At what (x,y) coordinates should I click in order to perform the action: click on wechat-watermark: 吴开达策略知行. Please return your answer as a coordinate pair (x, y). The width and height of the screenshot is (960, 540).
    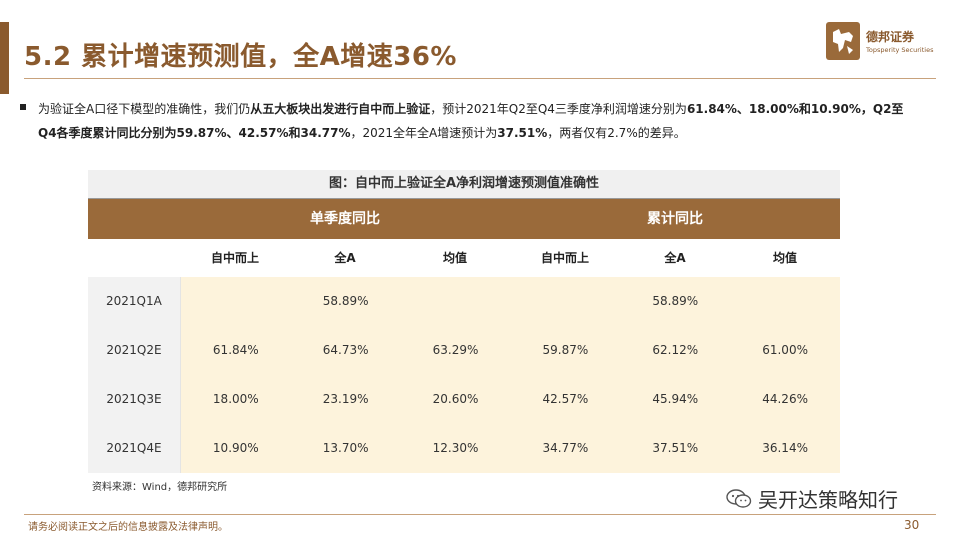
    Looking at the image, I should click on (812, 499).